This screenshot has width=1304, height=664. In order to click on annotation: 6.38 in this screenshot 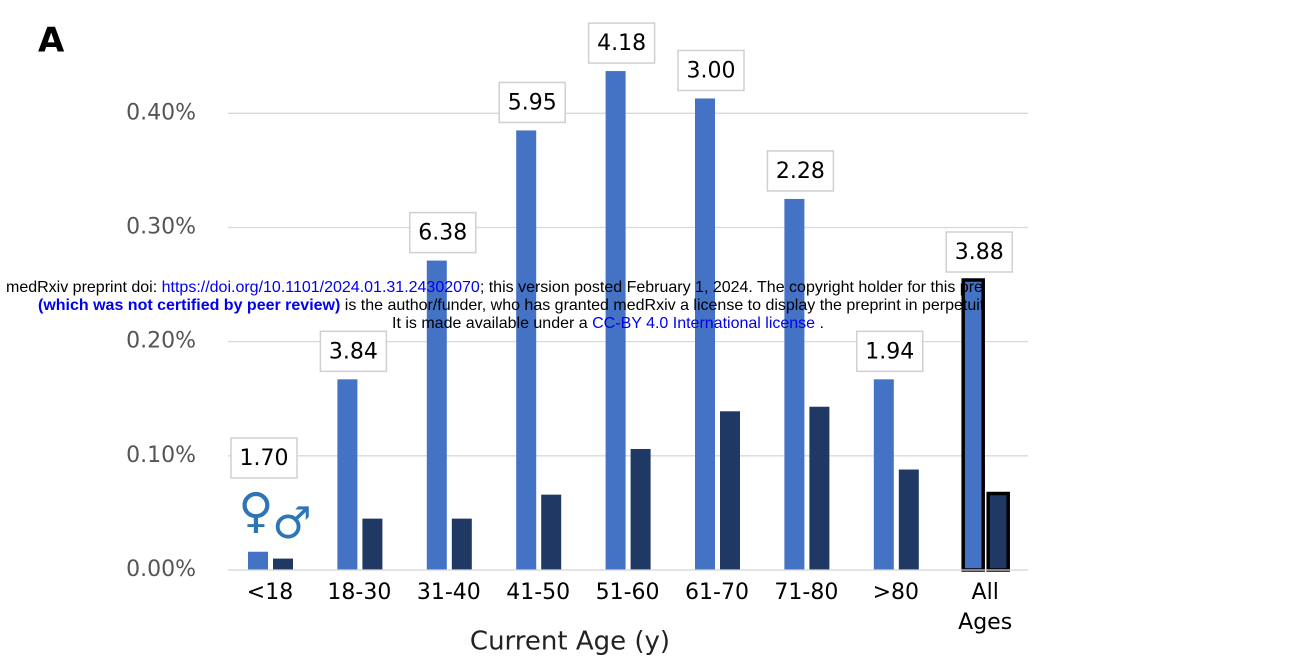, I will do `click(442, 233)`.